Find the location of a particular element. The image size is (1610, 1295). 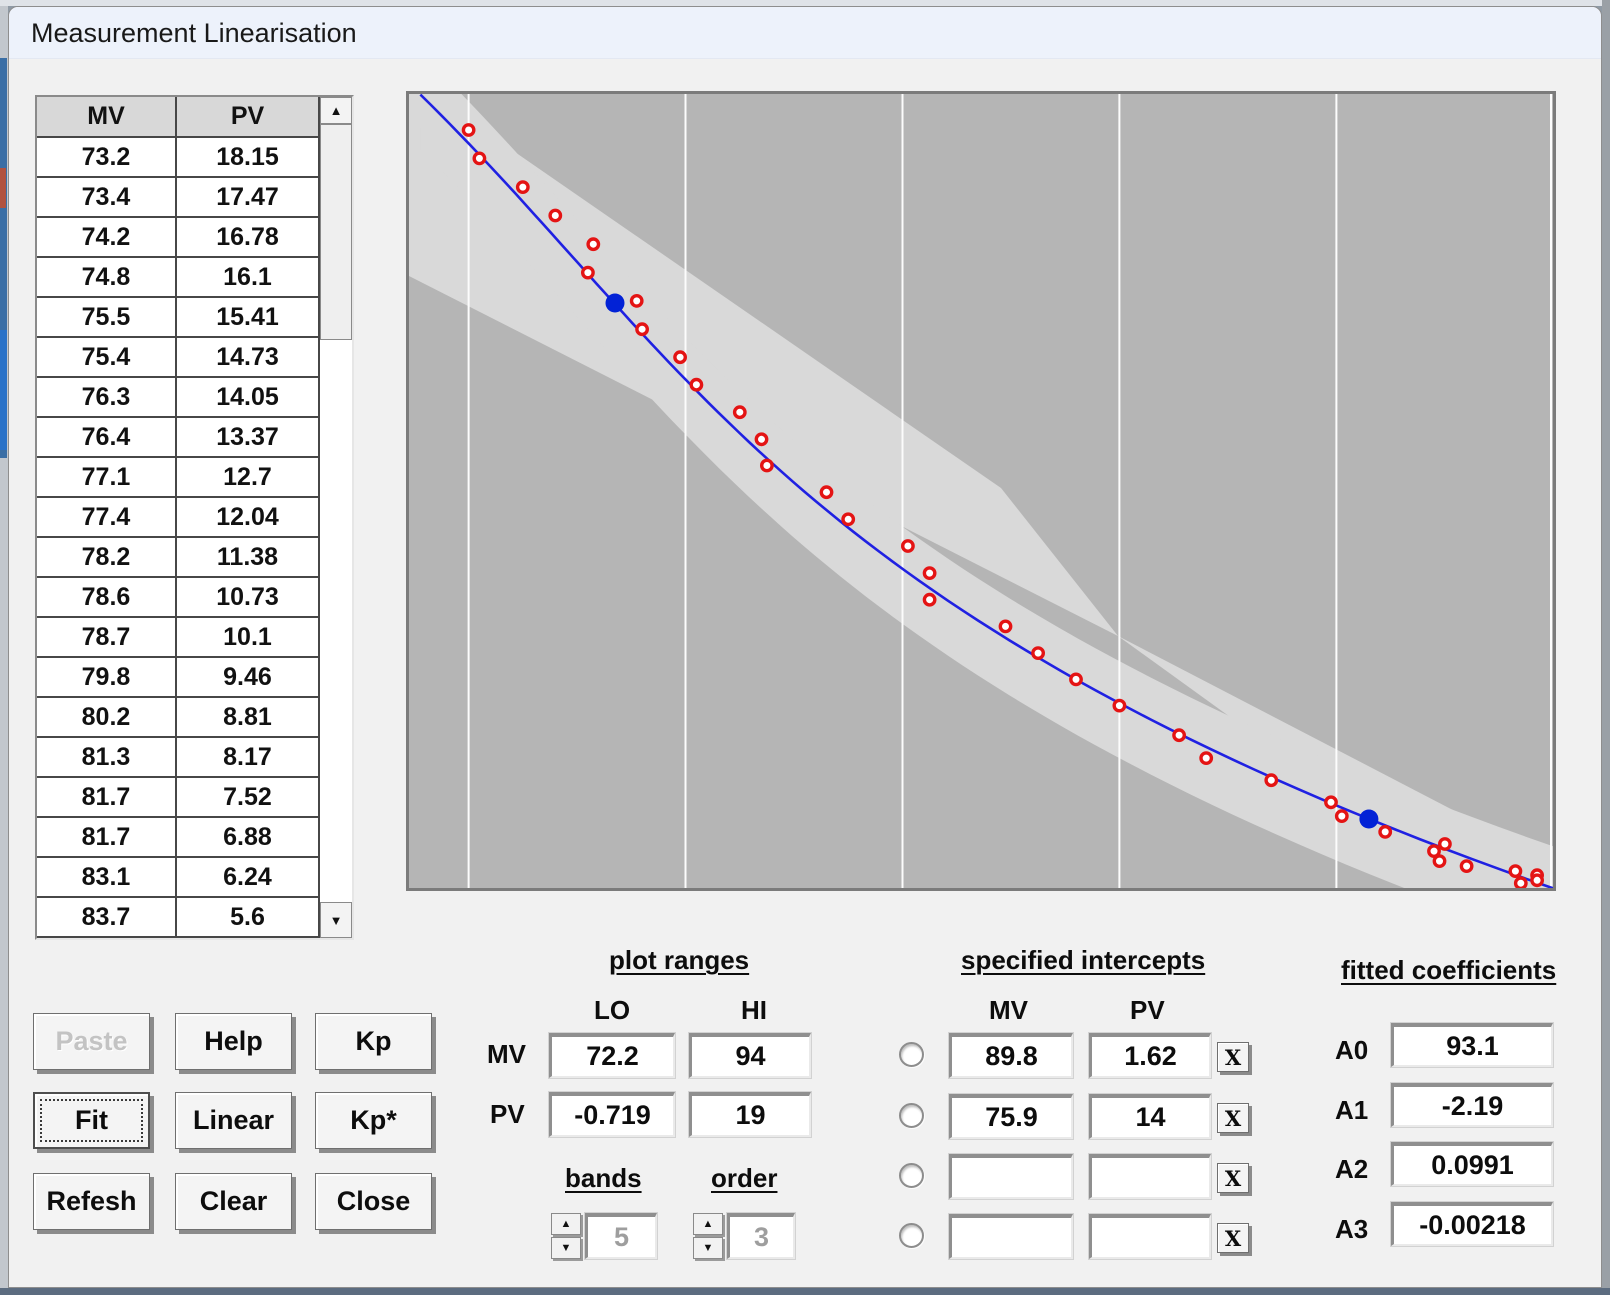

table-cell-pv: 6.24 is located at coordinates (247, 876).